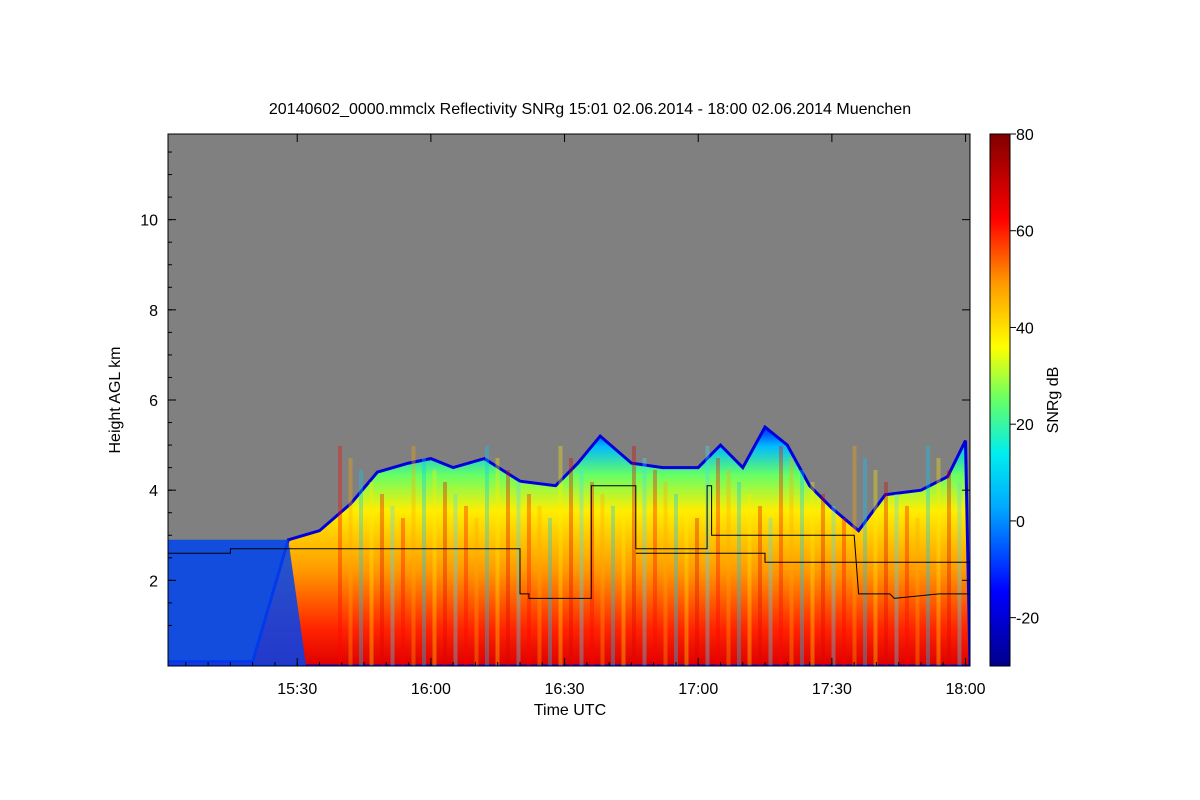 This screenshot has width=1200, height=800. What do you see at coordinates (832, 689) in the screenshot?
I see `x-tick-label: 17:30` at bounding box center [832, 689].